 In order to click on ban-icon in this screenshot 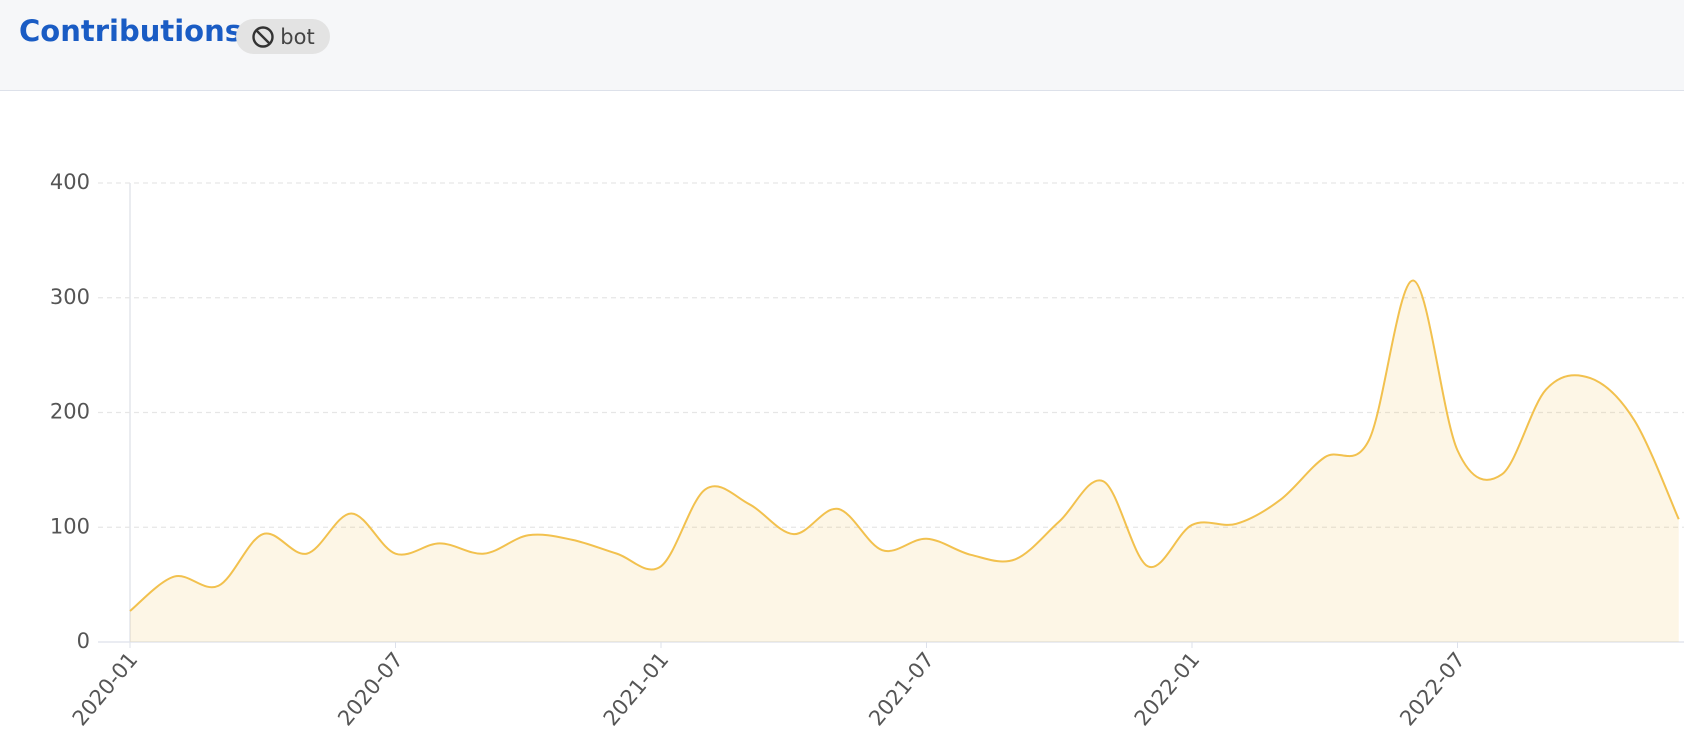, I will do `click(263, 36)`.